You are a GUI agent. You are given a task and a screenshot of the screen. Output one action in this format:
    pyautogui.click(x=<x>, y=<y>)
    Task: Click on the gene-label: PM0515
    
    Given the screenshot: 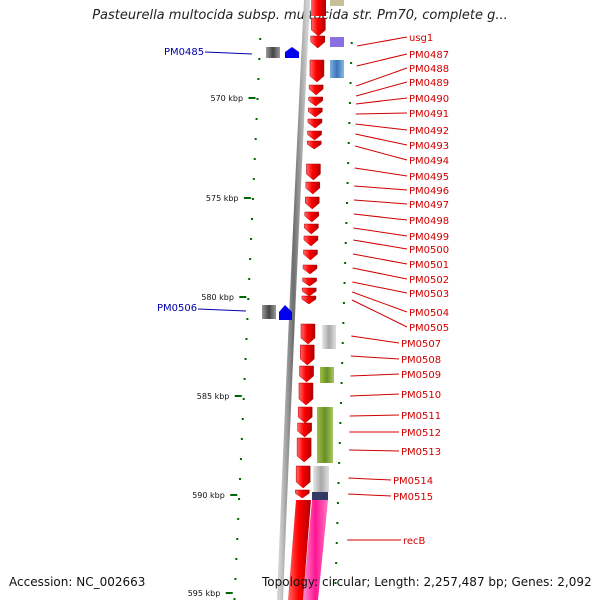 What is the action you would take?
    pyautogui.click(x=413, y=497)
    